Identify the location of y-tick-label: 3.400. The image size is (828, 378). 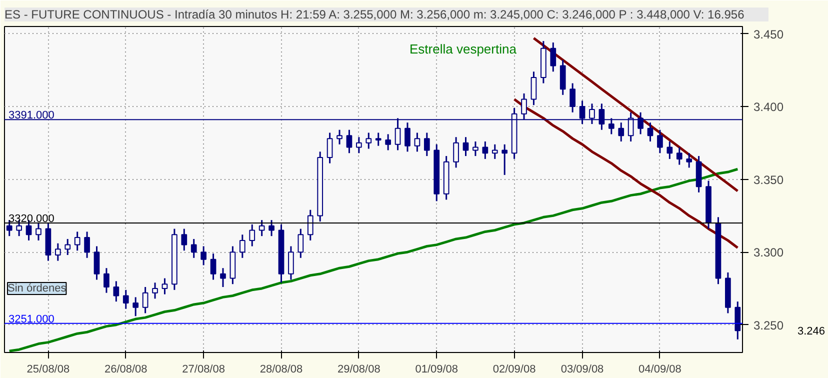
(769, 107).